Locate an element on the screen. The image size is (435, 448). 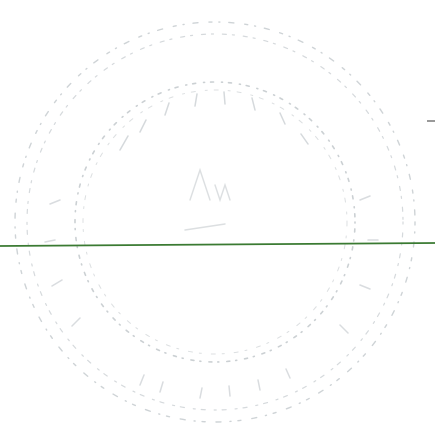
stamp-lettering-top is located at coordinates (214, 121).